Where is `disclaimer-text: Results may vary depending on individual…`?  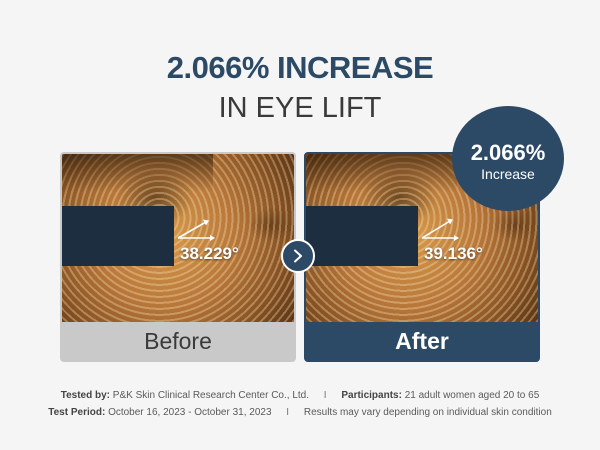
disclaimer-text: Results may vary depending on individual… is located at coordinates (427, 412).